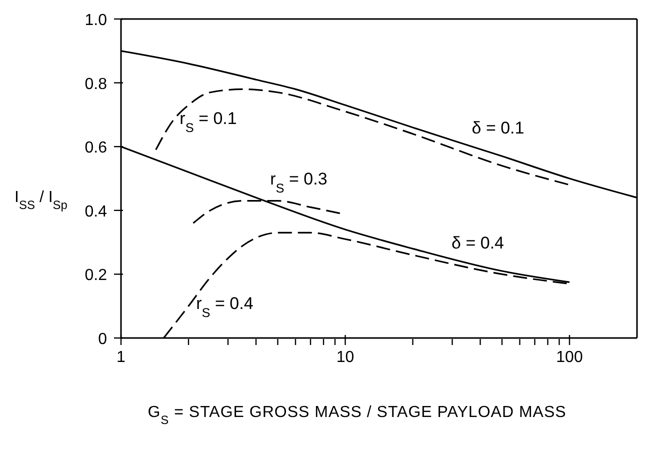 The height and width of the screenshot is (450, 648). Describe the element at coordinates (299, 182) in the screenshot. I see `annotation: r$_{S}$ = 0.3` at that location.